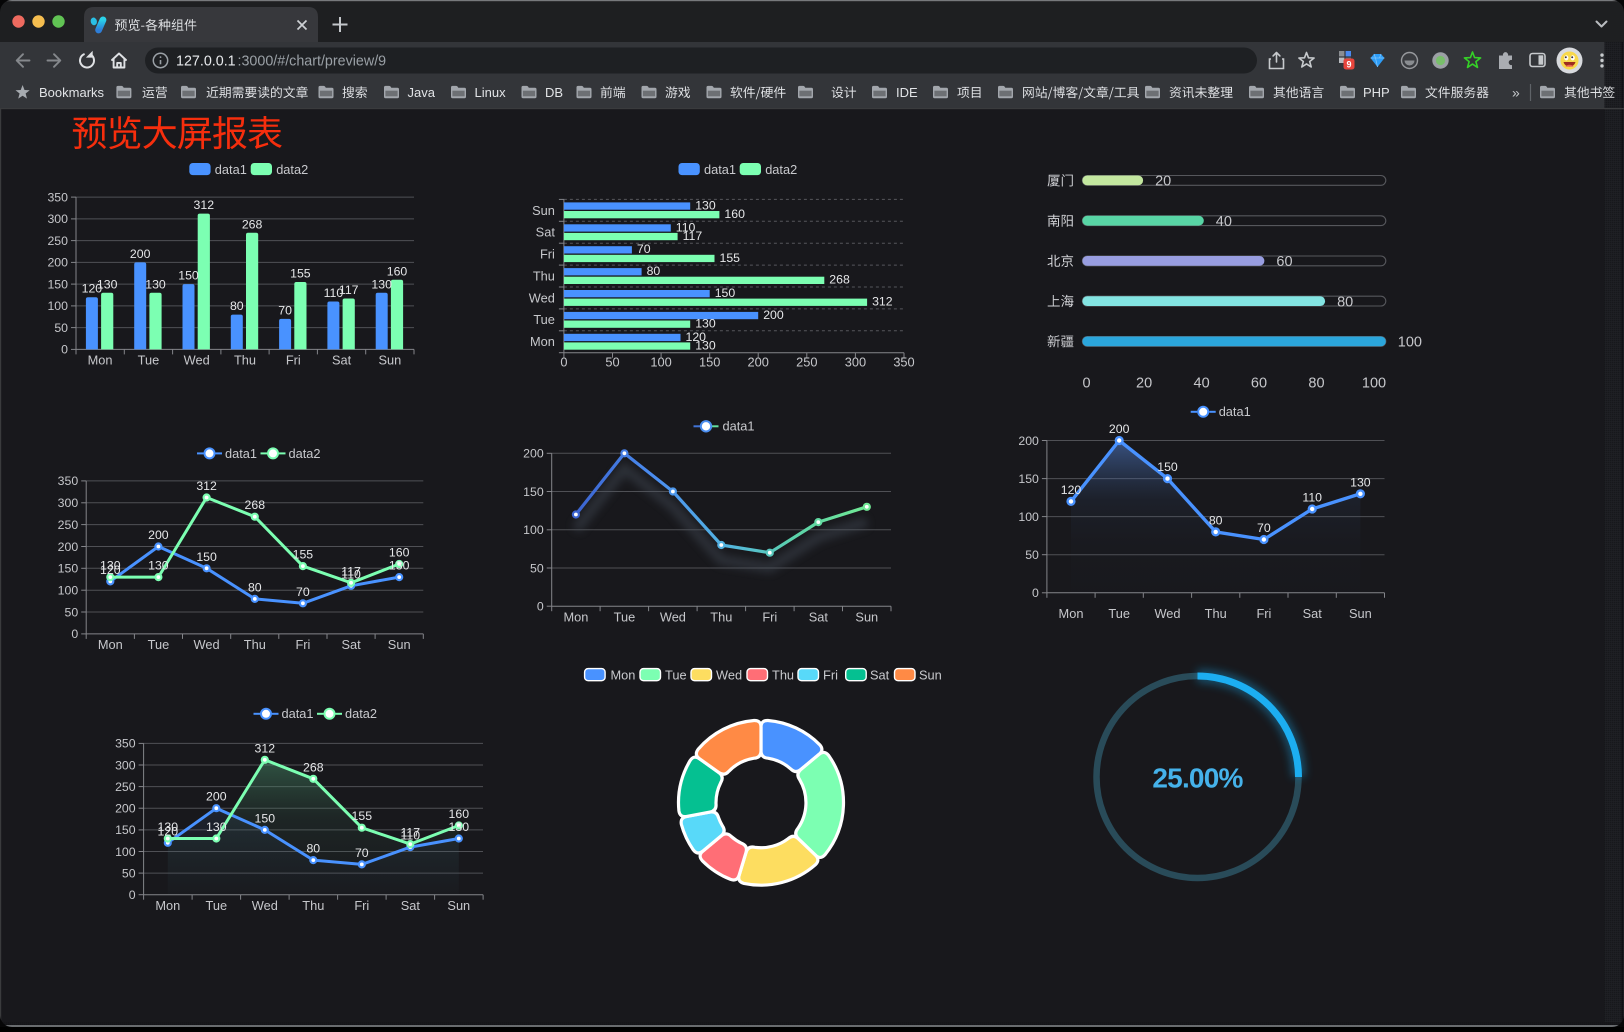  What do you see at coordinates (882, 302) in the screenshot?
I see `svg-text: 312` at bounding box center [882, 302].